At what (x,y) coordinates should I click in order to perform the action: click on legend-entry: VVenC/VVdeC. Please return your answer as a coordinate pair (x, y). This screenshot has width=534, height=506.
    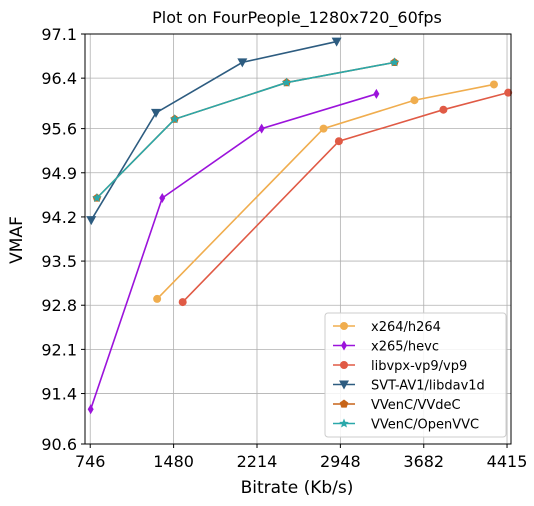
    Looking at the image, I should click on (397, 405).